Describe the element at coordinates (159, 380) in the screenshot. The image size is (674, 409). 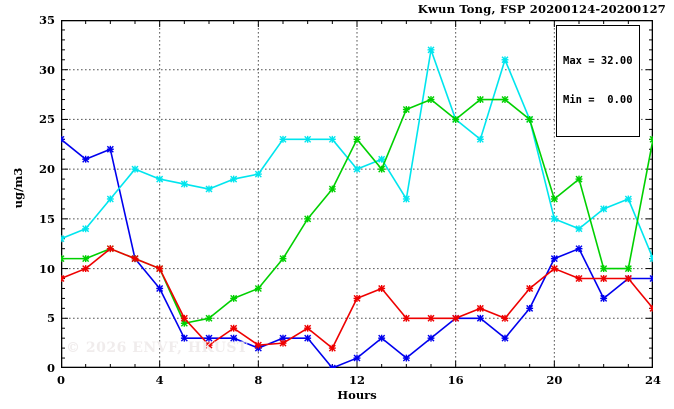
I see `x-tick-label: 4` at that location.